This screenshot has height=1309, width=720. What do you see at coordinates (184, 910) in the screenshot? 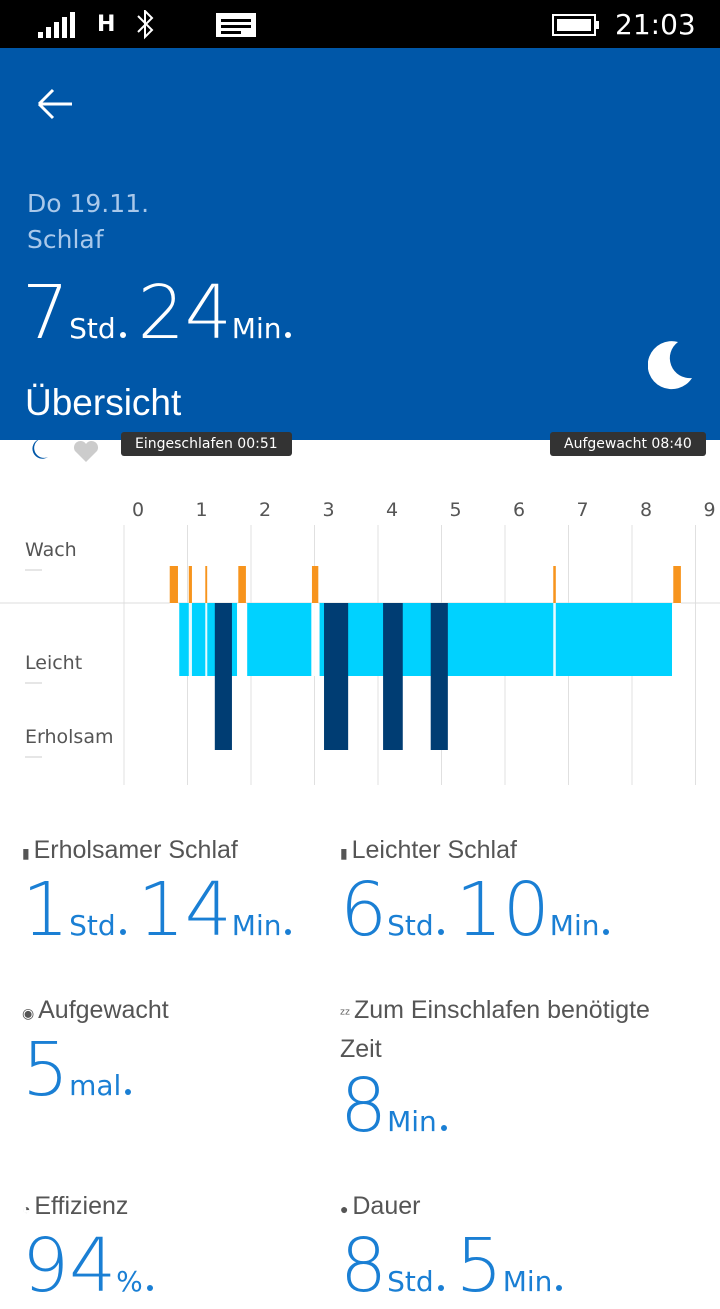
I see `value-number: 14` at bounding box center [184, 910].